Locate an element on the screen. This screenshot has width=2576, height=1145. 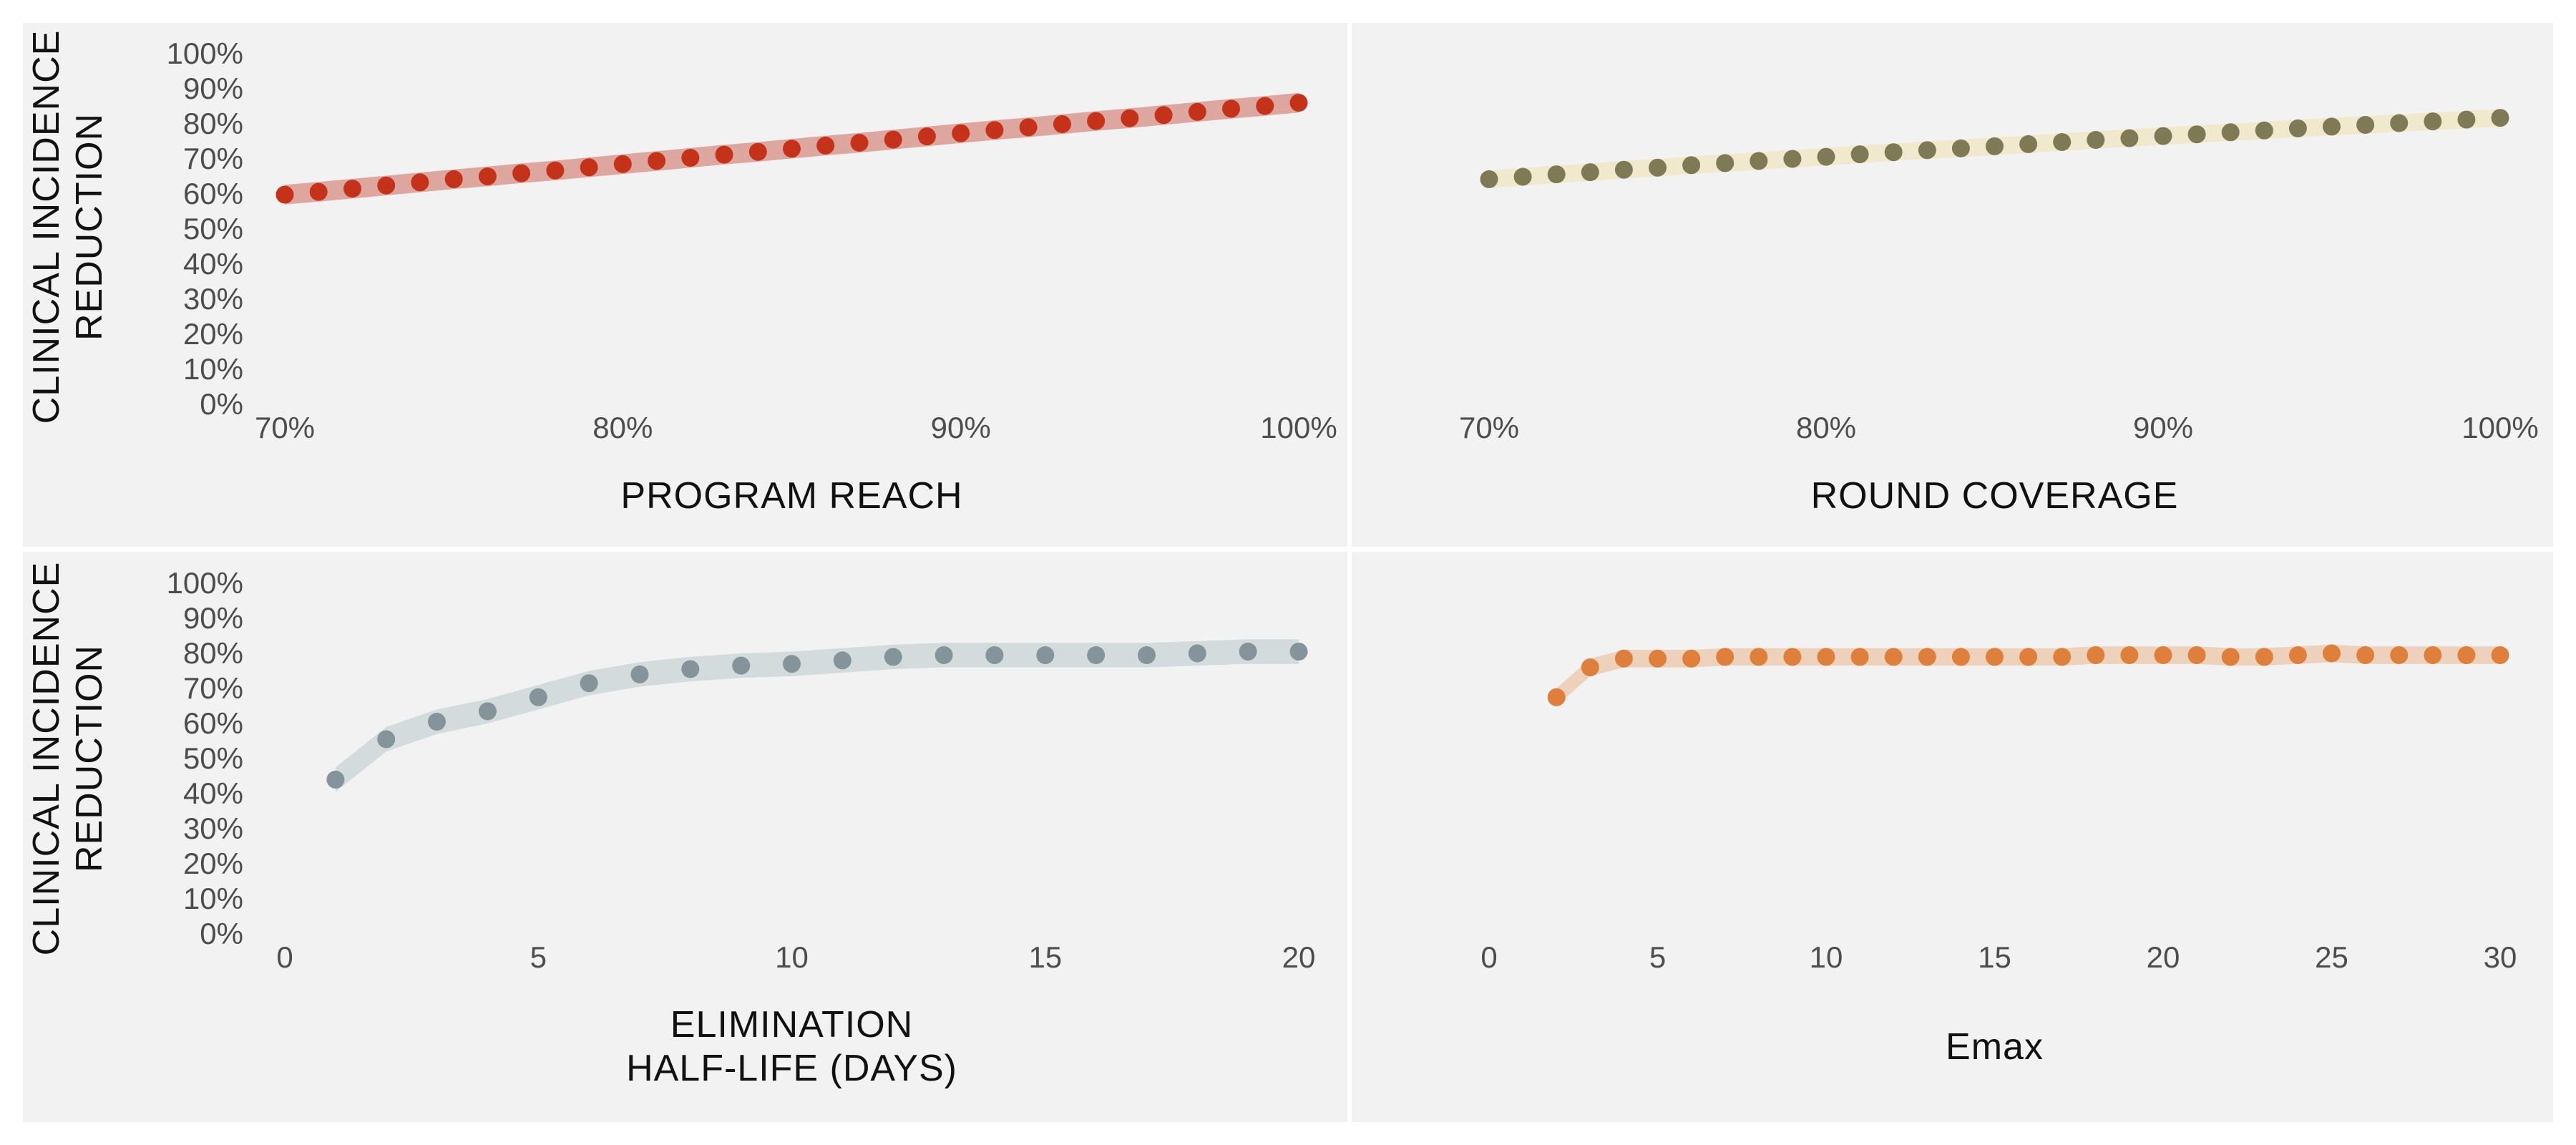
x-axis-title: PROGRAM REACH is located at coordinates (791, 496).